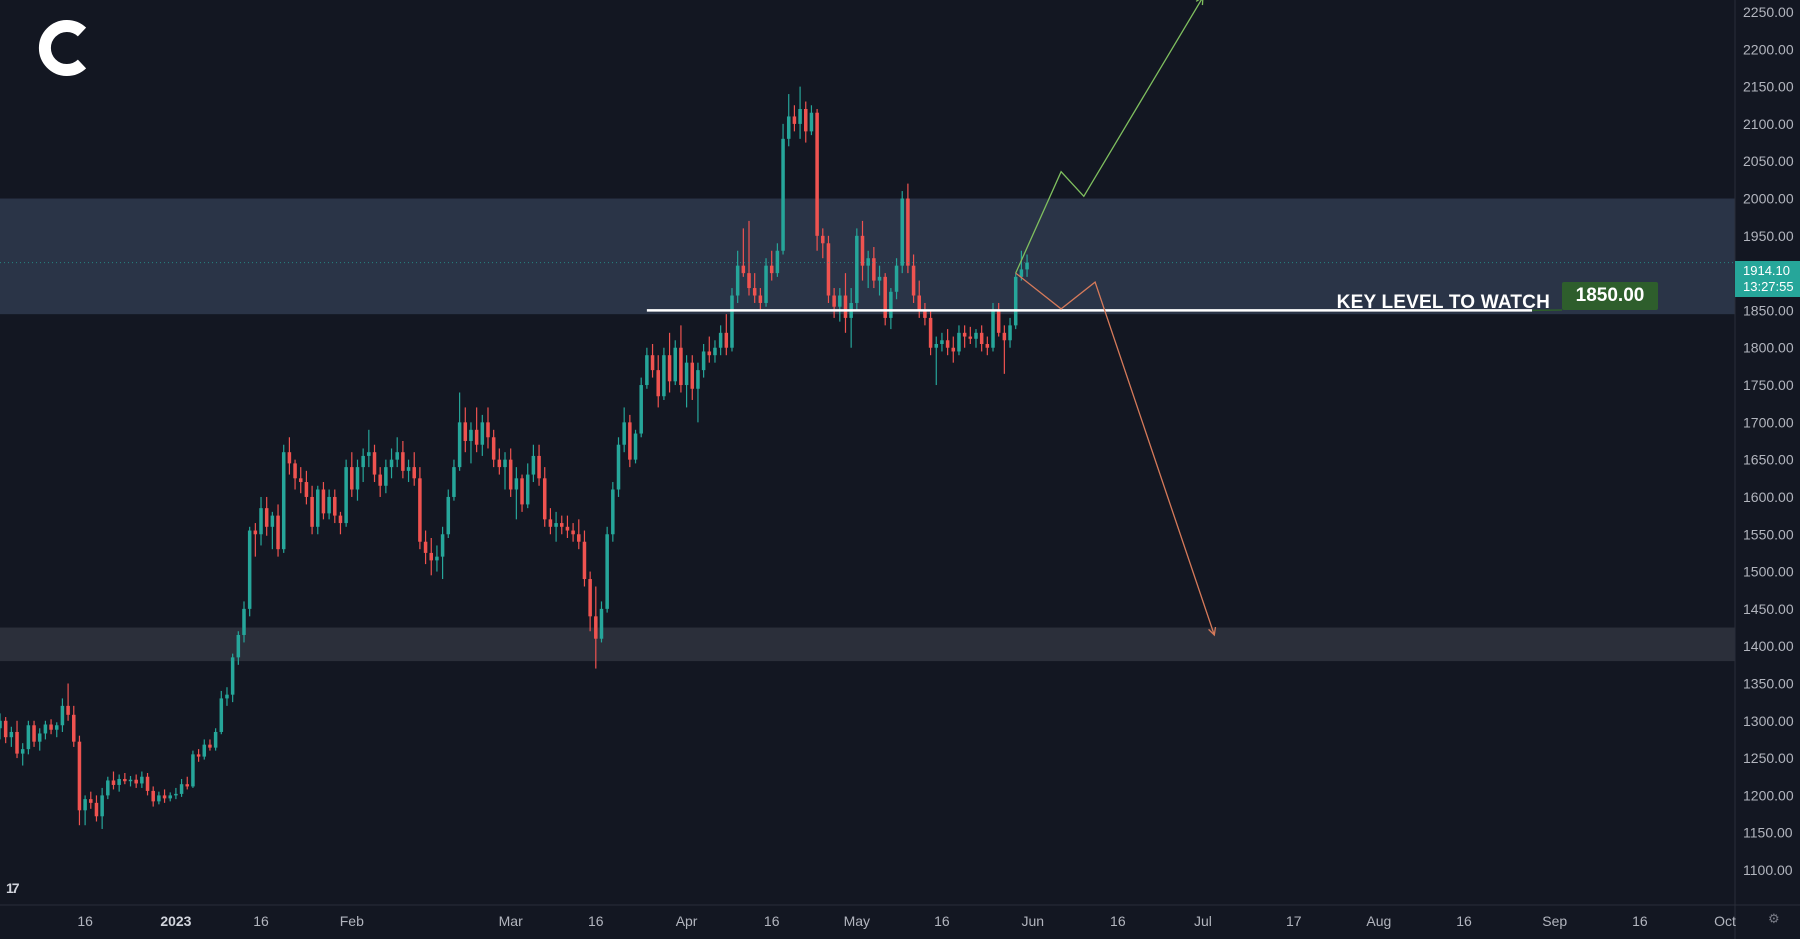 The image size is (1800, 939). Describe the element at coordinates (1774, 919) in the screenshot. I see `settings-gear-icon: ⚙` at that location.